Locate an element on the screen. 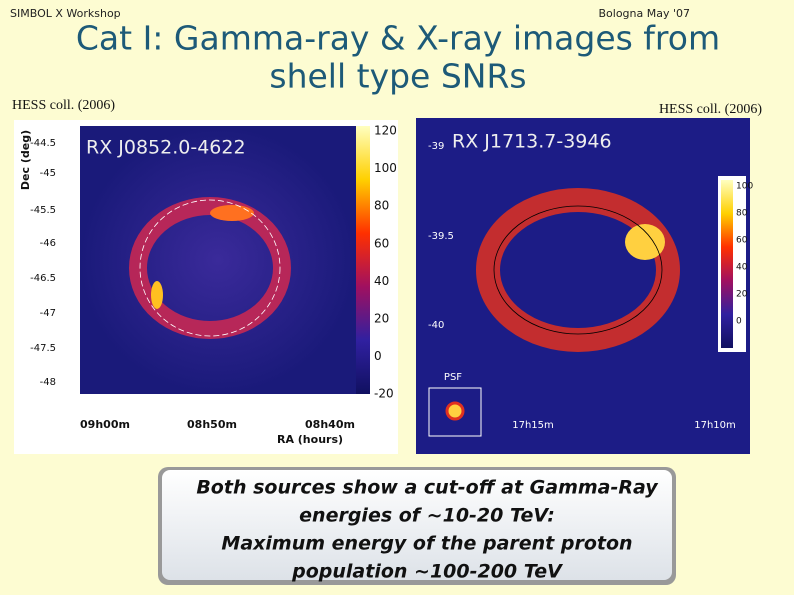 The image size is (794, 595). source-label: RX J1713.7-3946 is located at coordinates (532, 142).